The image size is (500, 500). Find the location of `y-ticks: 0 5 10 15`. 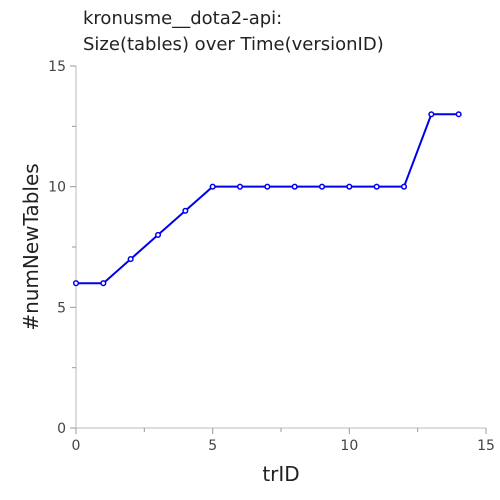

y-ticks: 0 5 10 15 is located at coordinates (62, 248).